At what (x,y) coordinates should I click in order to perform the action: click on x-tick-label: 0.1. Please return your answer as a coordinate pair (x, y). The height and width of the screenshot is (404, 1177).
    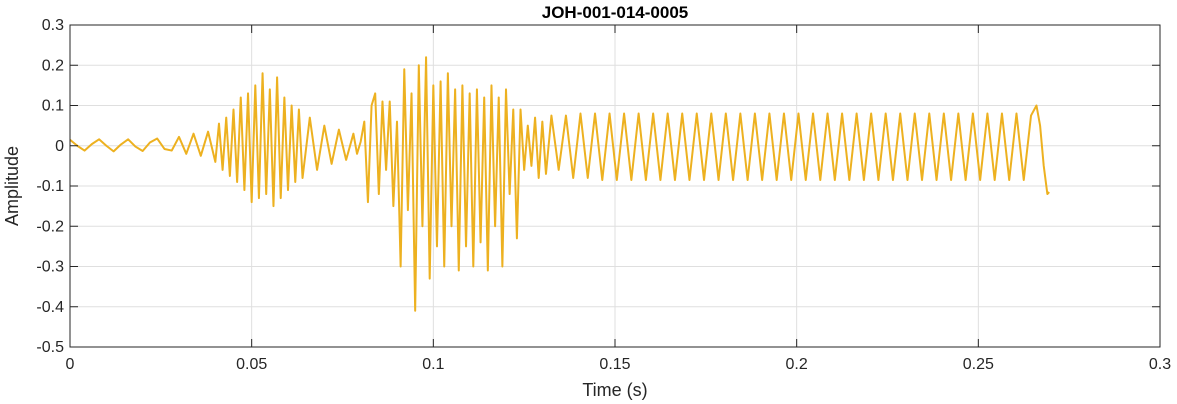
    Looking at the image, I should click on (433, 364).